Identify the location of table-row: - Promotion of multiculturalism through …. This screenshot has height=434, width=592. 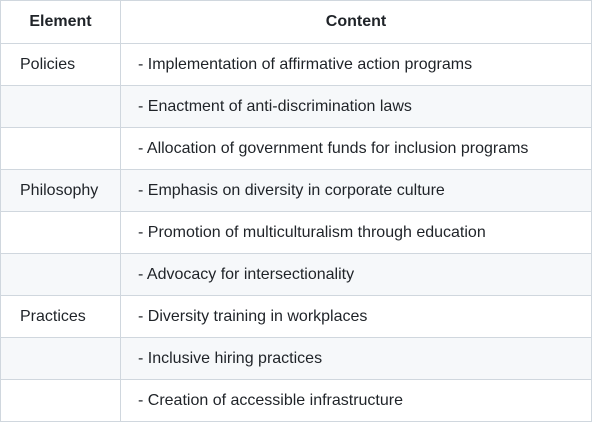
(296, 232).